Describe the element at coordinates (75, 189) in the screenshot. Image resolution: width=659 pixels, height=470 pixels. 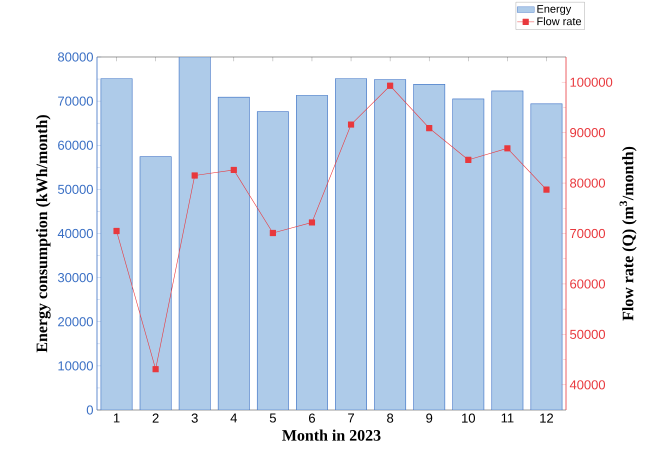
I see `y-tick-label: 50000` at that location.